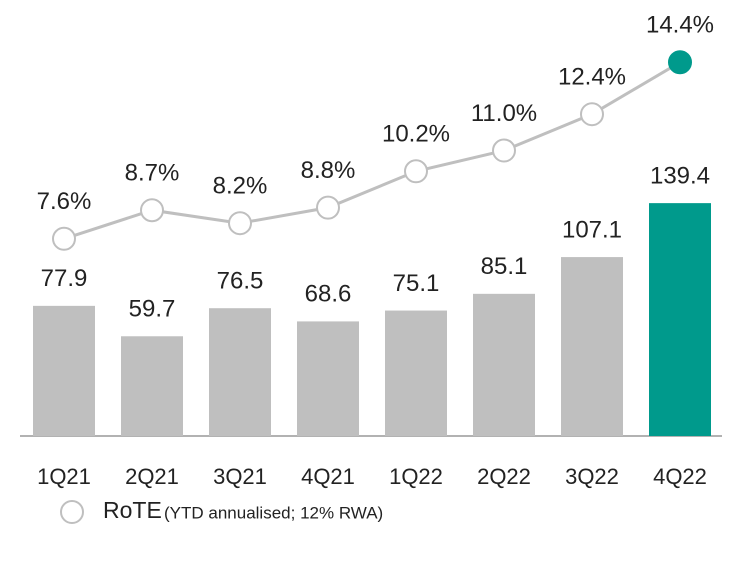  What do you see at coordinates (680, 25) in the screenshot?
I see `line-value-label: 14.4%` at bounding box center [680, 25].